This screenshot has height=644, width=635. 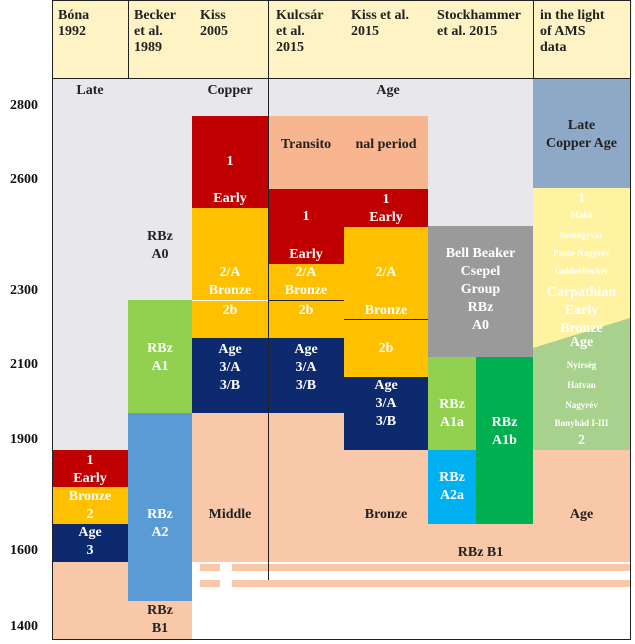 I want to click on y-tick: 2600, so click(x=24, y=179).